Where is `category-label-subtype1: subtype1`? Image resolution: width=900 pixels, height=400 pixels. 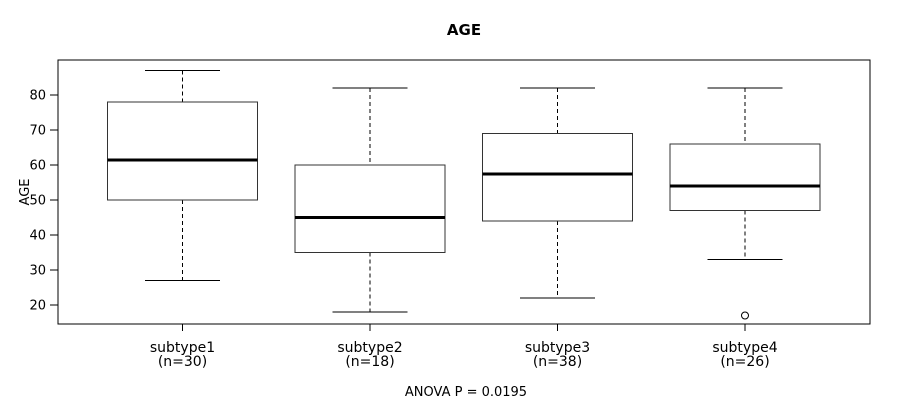 category-label-subtype1: subtype1 is located at coordinates (182, 348).